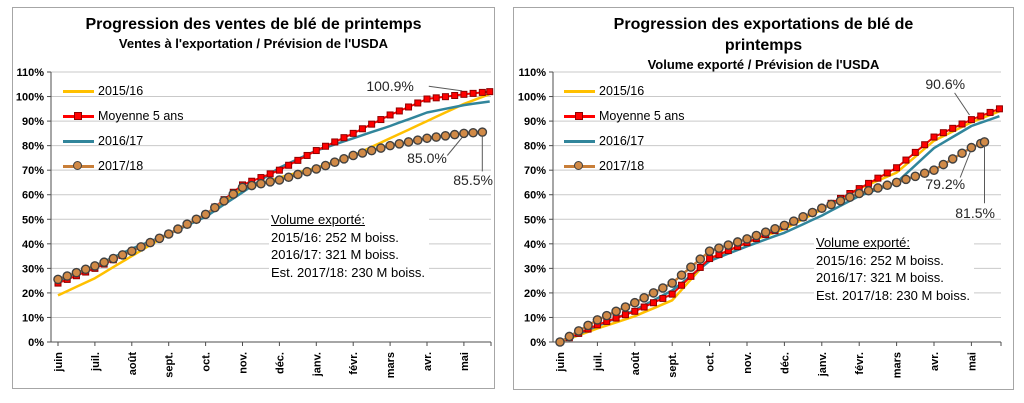  I want to click on data-label: 85.0%, so click(427, 157).